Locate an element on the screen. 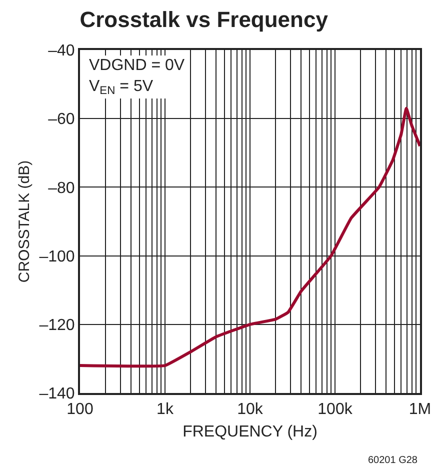 Image resolution: width=443 pixels, height=471 pixels. x-tick-label: 1M is located at coordinates (420, 409).